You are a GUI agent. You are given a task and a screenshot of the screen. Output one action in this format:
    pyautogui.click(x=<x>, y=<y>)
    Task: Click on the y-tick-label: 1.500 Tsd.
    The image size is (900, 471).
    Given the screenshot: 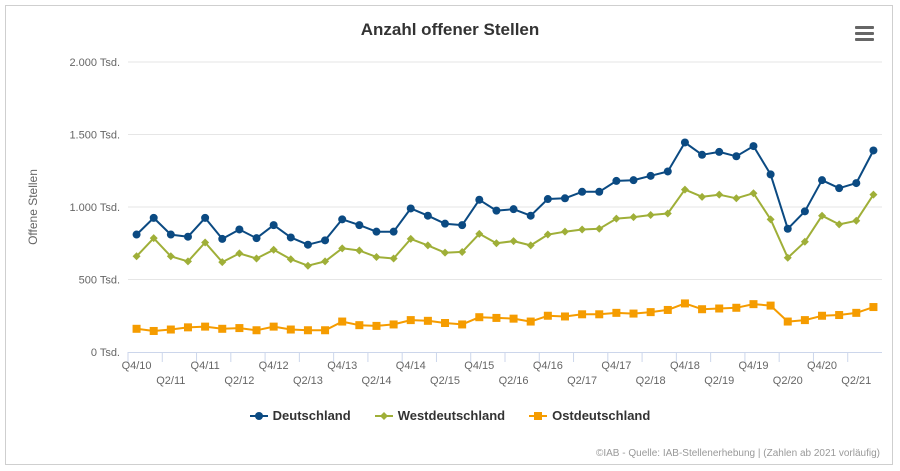 What is the action you would take?
    pyautogui.click(x=94, y=136)
    